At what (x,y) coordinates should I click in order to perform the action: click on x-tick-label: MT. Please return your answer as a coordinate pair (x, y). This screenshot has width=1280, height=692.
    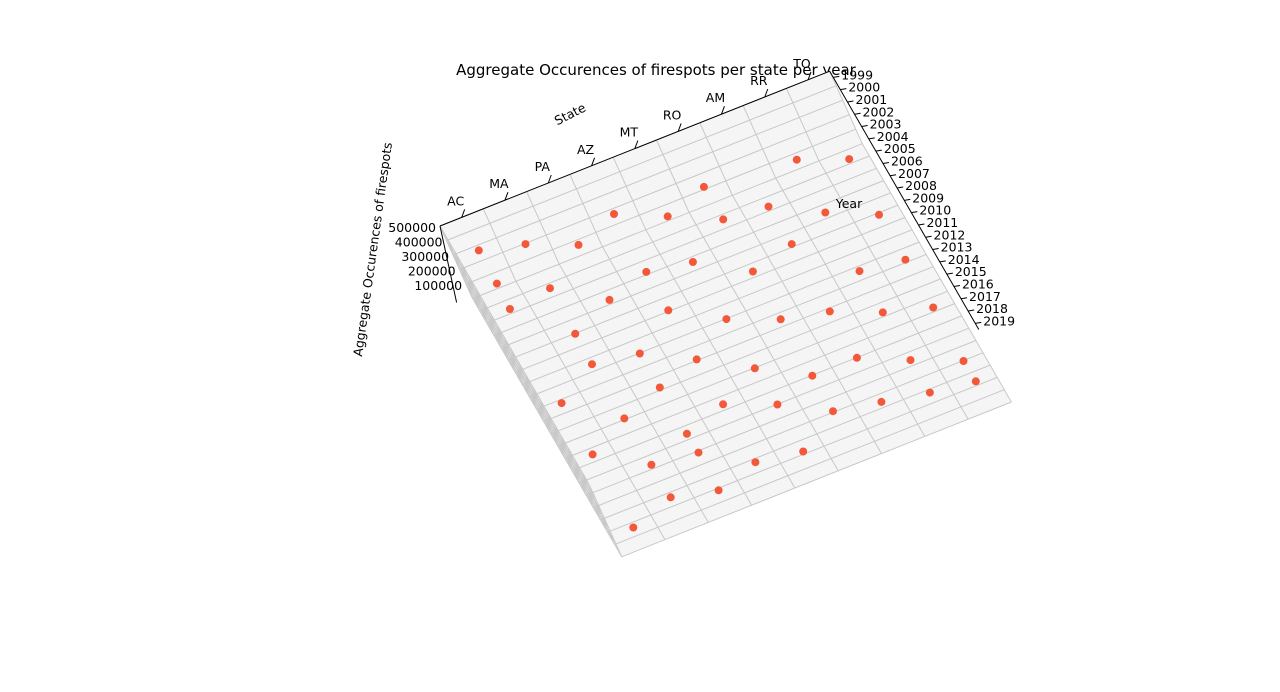
    Looking at the image, I should click on (629, 132).